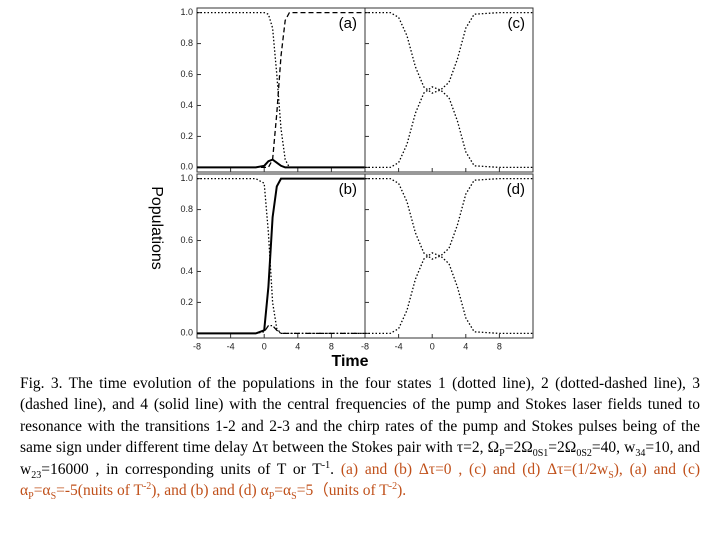 This screenshot has height=540, width=720. I want to click on caption-run: -1, so click(326, 465).